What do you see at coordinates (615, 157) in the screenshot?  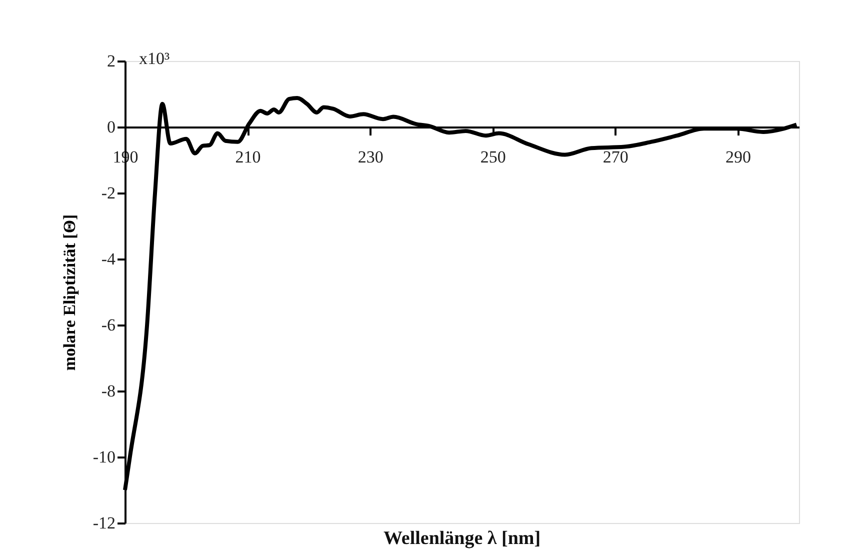 I see `x-tick-label: 270` at bounding box center [615, 157].